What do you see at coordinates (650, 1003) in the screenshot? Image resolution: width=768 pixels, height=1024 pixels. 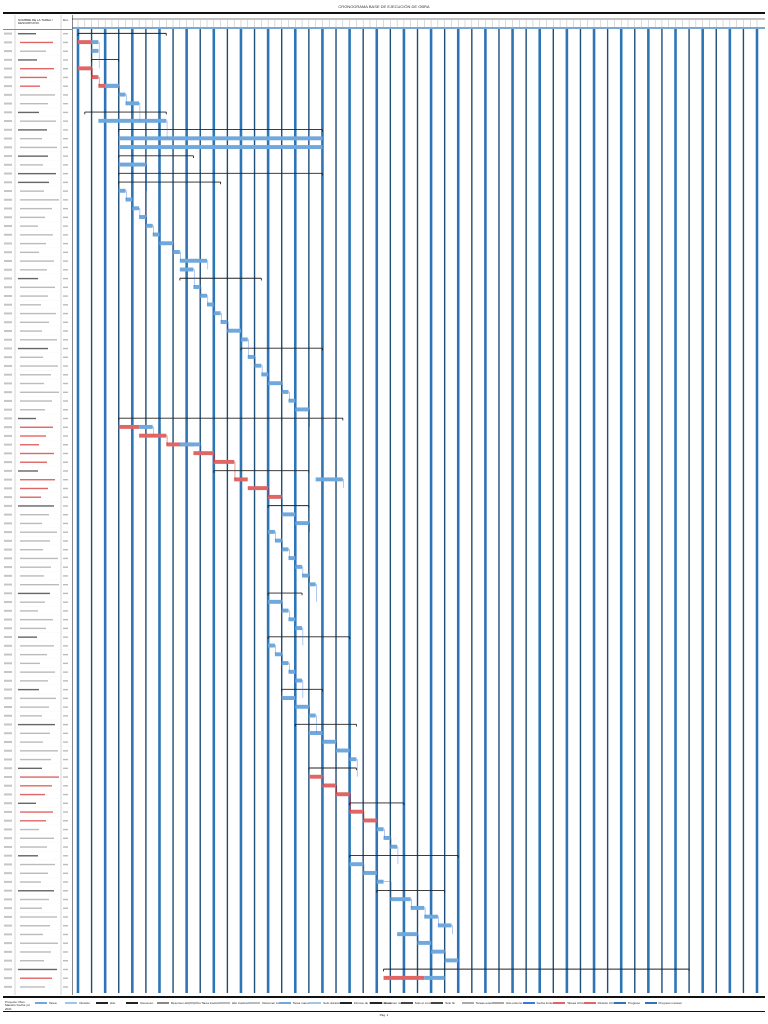 I see `legend-swatch` at bounding box center [650, 1003].